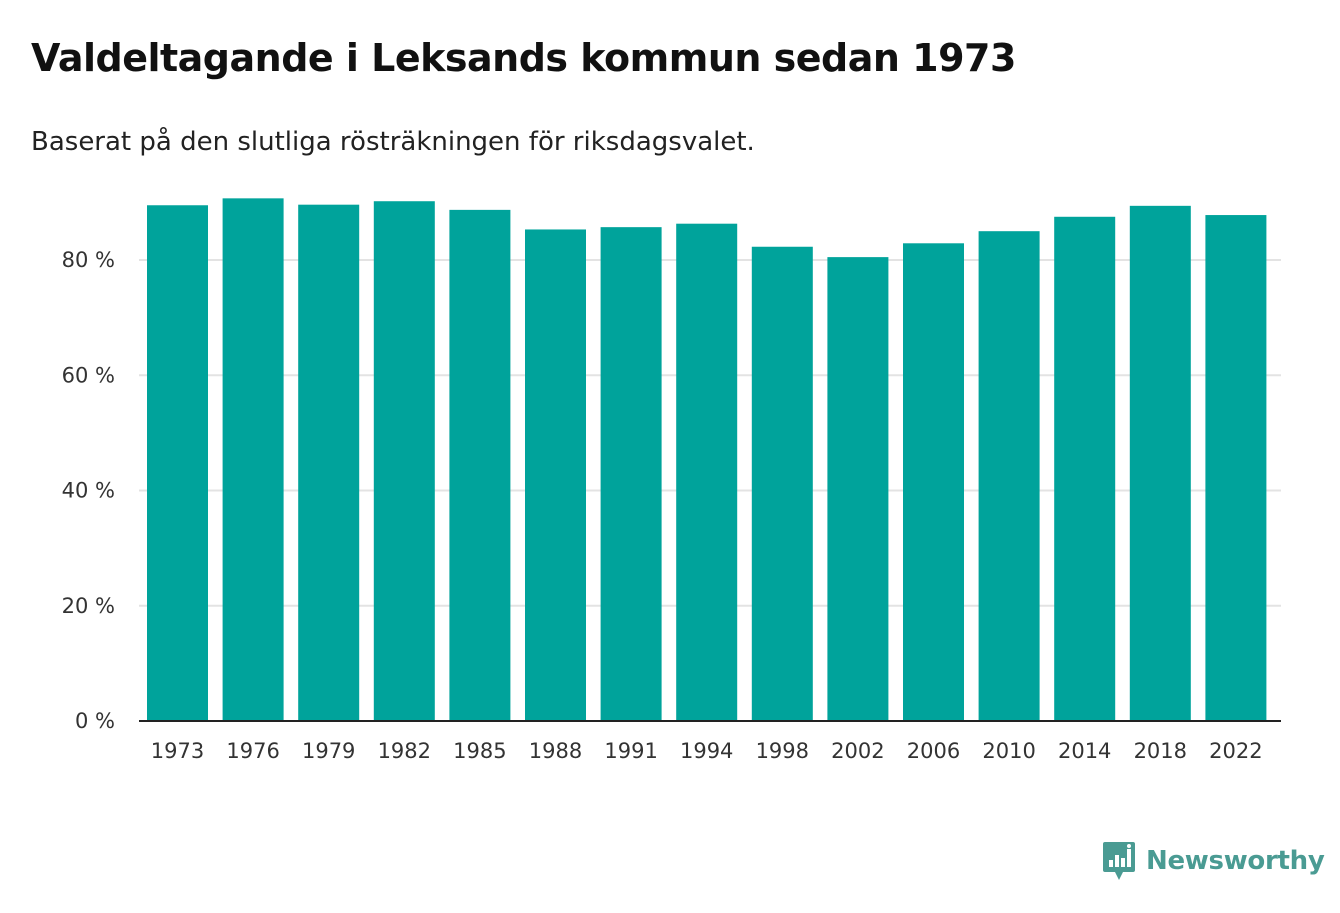 The image size is (1340, 913). What do you see at coordinates (404, 461) in the screenshot?
I see `bar-1982` at bounding box center [404, 461].